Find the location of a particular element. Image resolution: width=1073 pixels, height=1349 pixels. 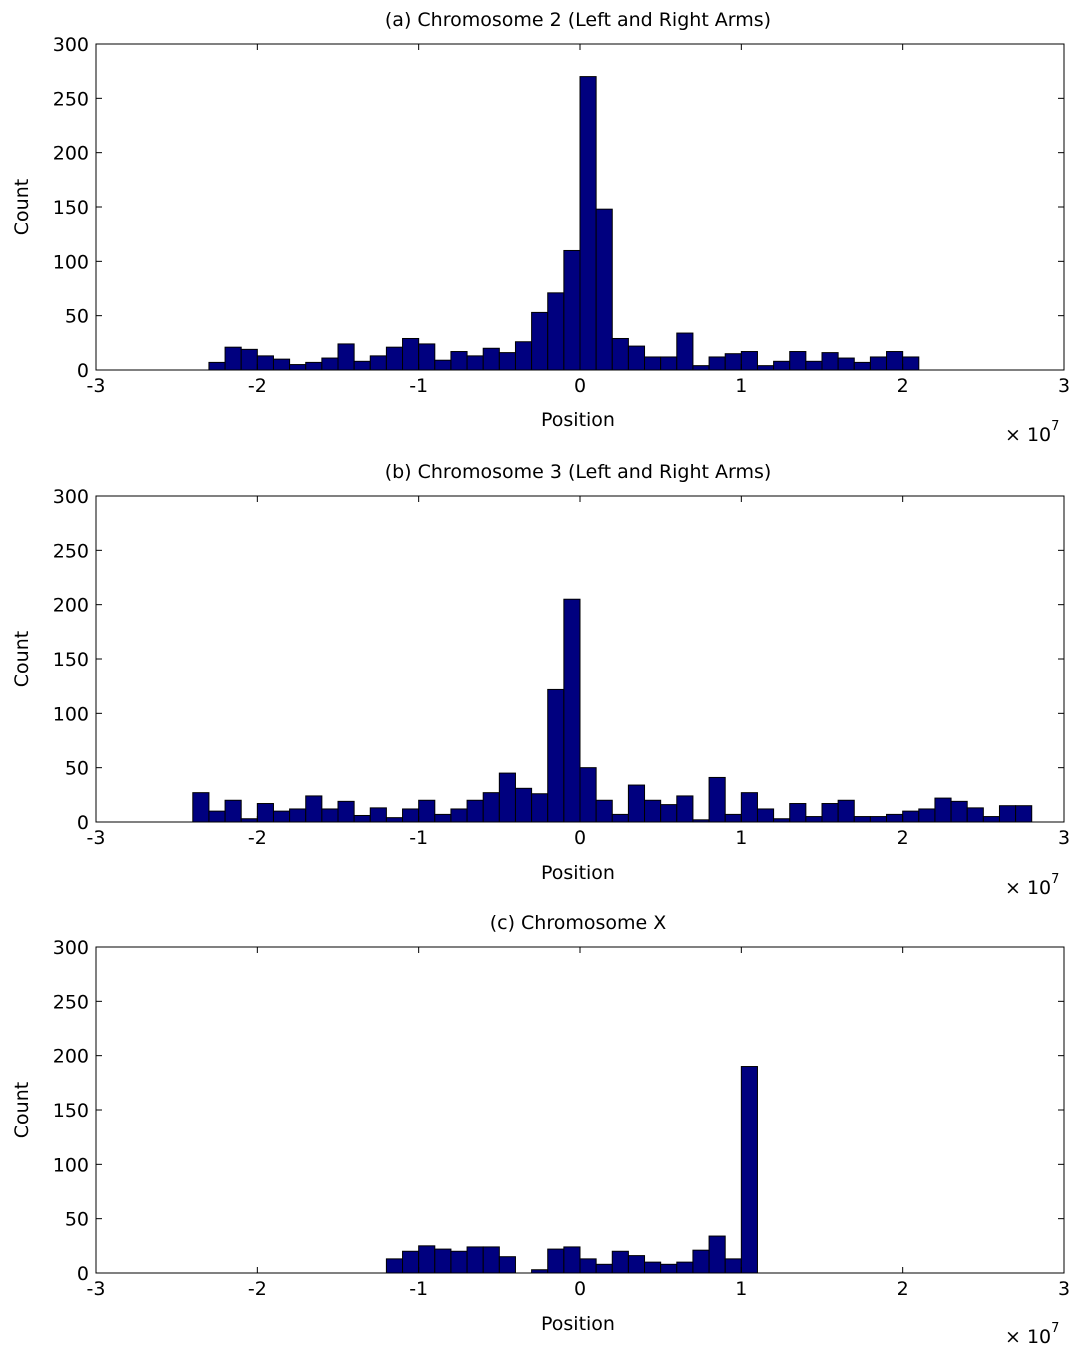

y-axis-label: Count is located at coordinates (22, 1110).